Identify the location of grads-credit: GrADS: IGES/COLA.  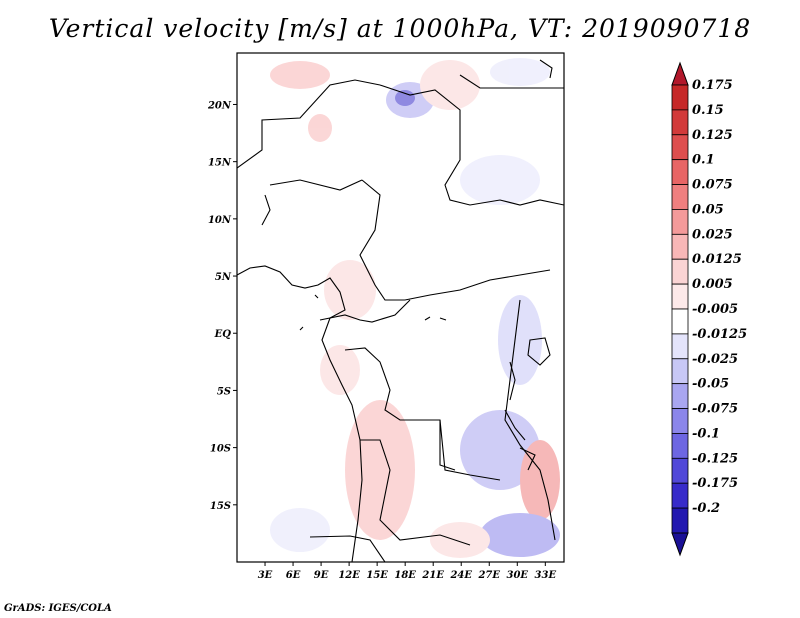
(58, 608).